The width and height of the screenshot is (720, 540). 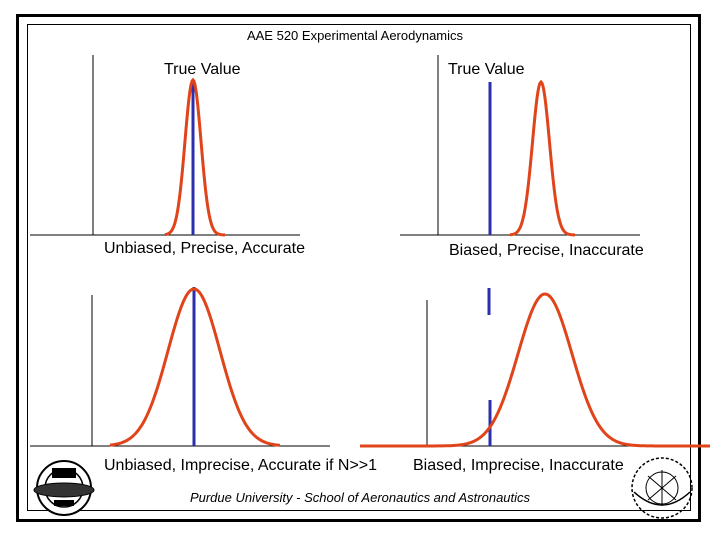 I want to click on panel-bottom-right, so click(x=535, y=368).